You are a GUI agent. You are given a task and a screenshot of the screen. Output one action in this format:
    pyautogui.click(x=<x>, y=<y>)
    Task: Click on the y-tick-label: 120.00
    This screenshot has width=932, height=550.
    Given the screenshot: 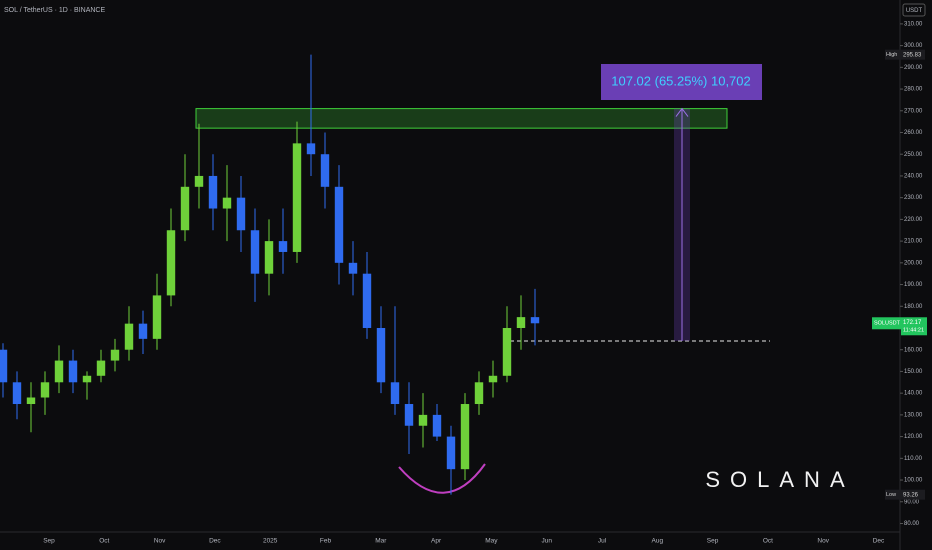 What is the action you would take?
    pyautogui.click(x=913, y=437)
    